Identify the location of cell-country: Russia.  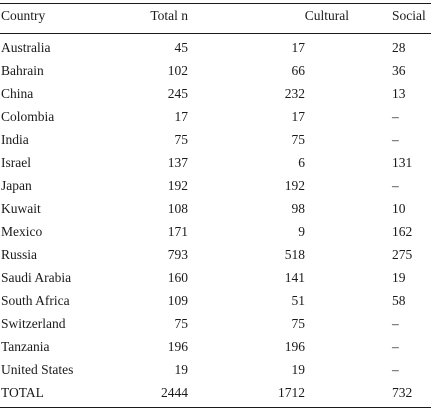
(19, 254).